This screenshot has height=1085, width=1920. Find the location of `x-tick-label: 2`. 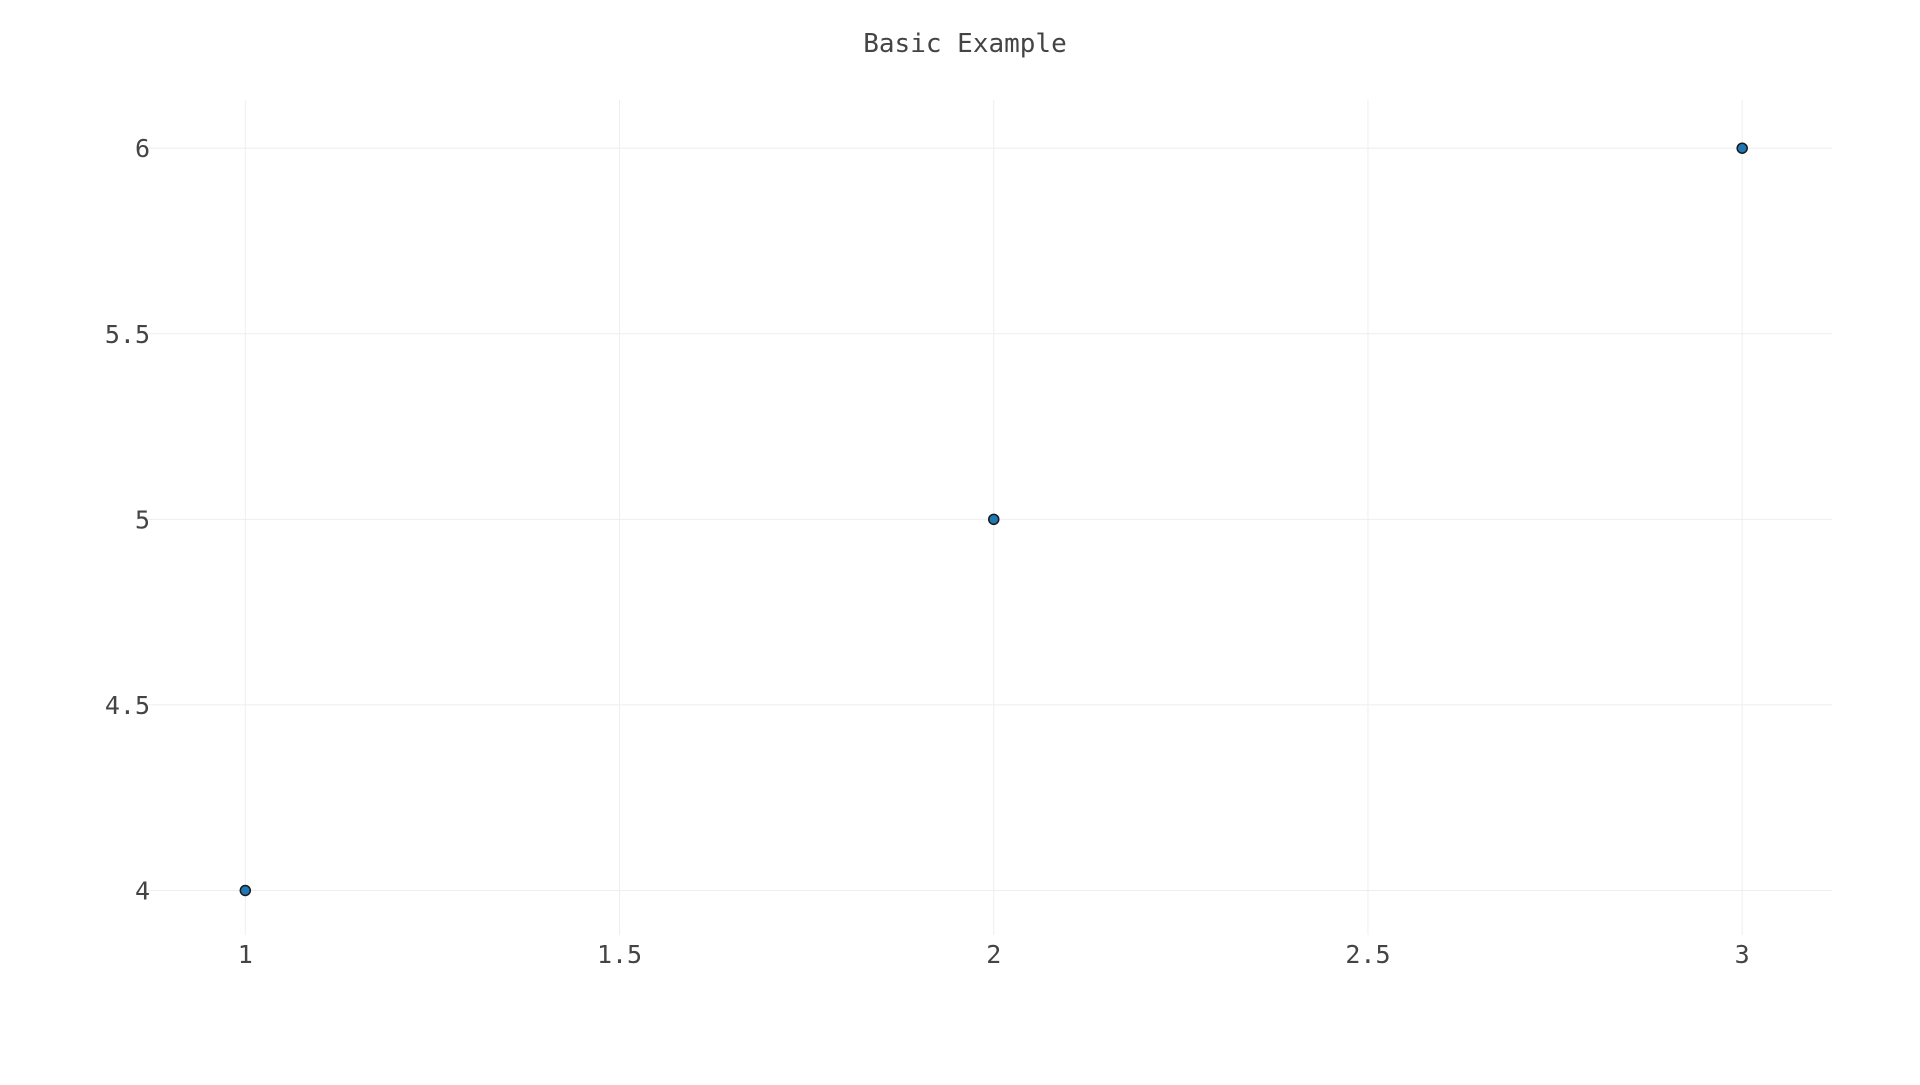

x-tick-label: 2 is located at coordinates (993, 954).